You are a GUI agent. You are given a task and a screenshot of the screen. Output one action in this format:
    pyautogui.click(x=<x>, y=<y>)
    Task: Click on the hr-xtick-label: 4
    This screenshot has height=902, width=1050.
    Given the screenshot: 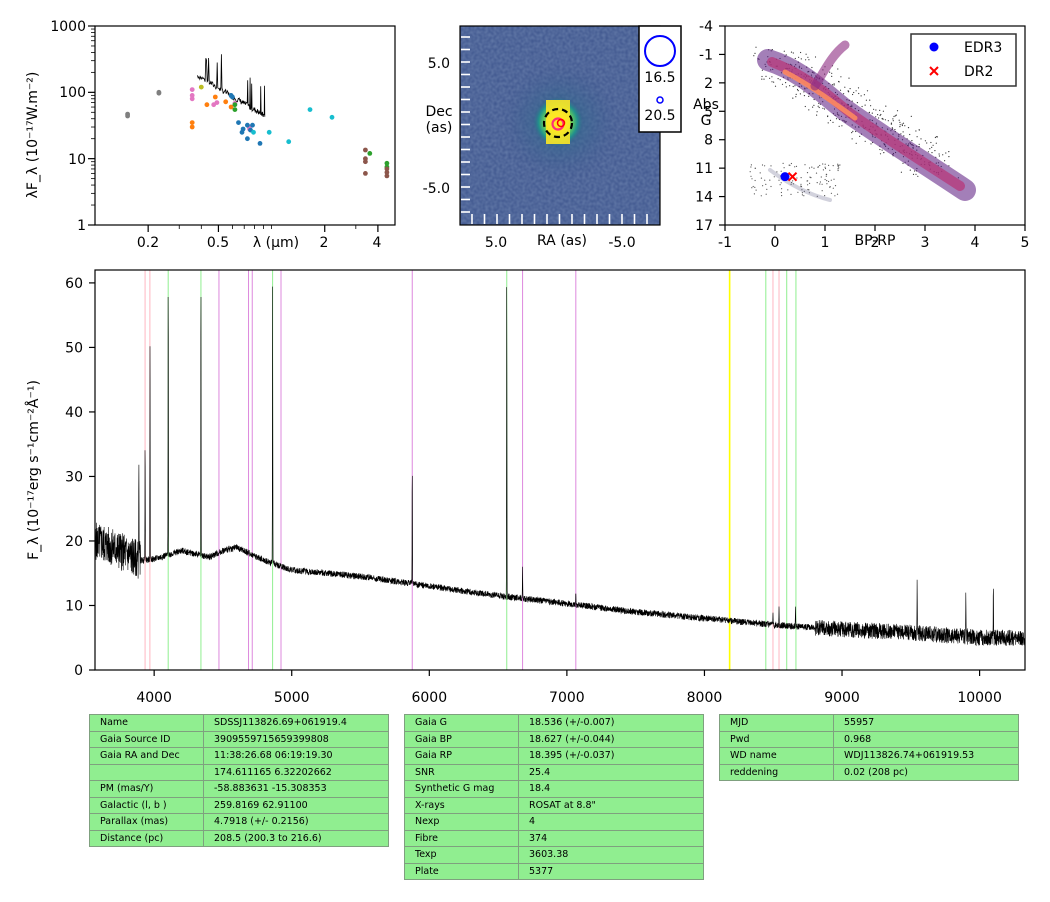 What is the action you would take?
    pyautogui.click(x=975, y=243)
    